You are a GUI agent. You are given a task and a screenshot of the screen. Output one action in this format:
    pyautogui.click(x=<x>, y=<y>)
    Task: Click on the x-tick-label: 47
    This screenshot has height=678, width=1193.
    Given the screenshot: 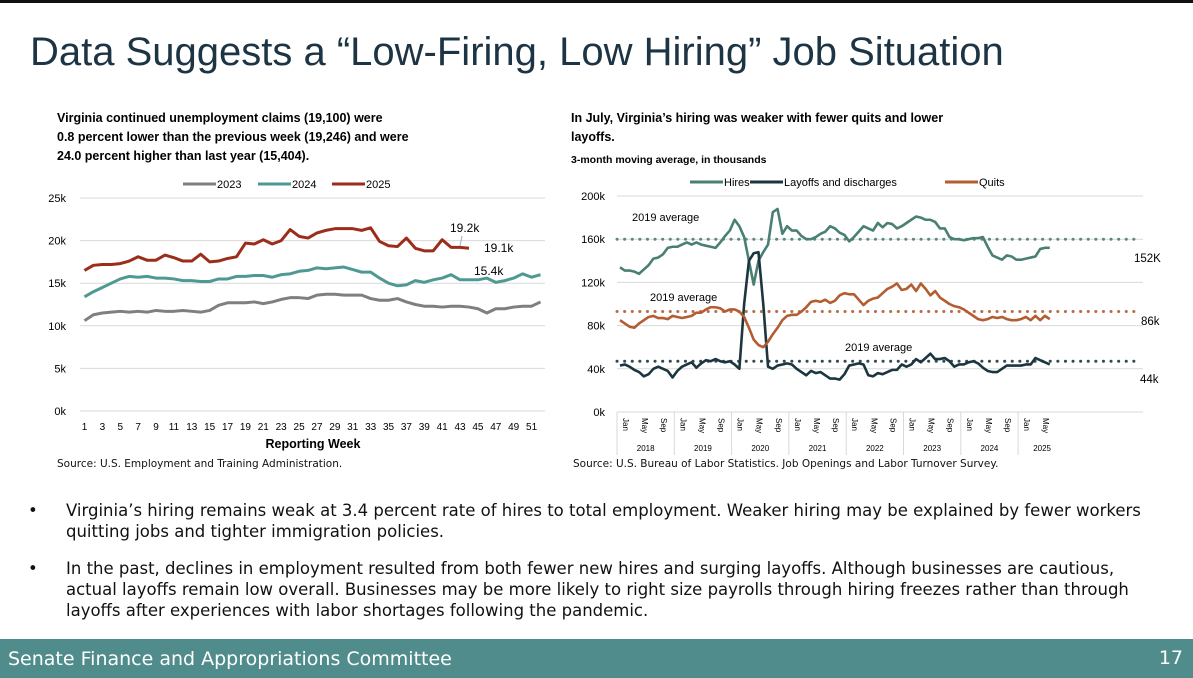 What is the action you would take?
    pyautogui.click(x=496, y=427)
    